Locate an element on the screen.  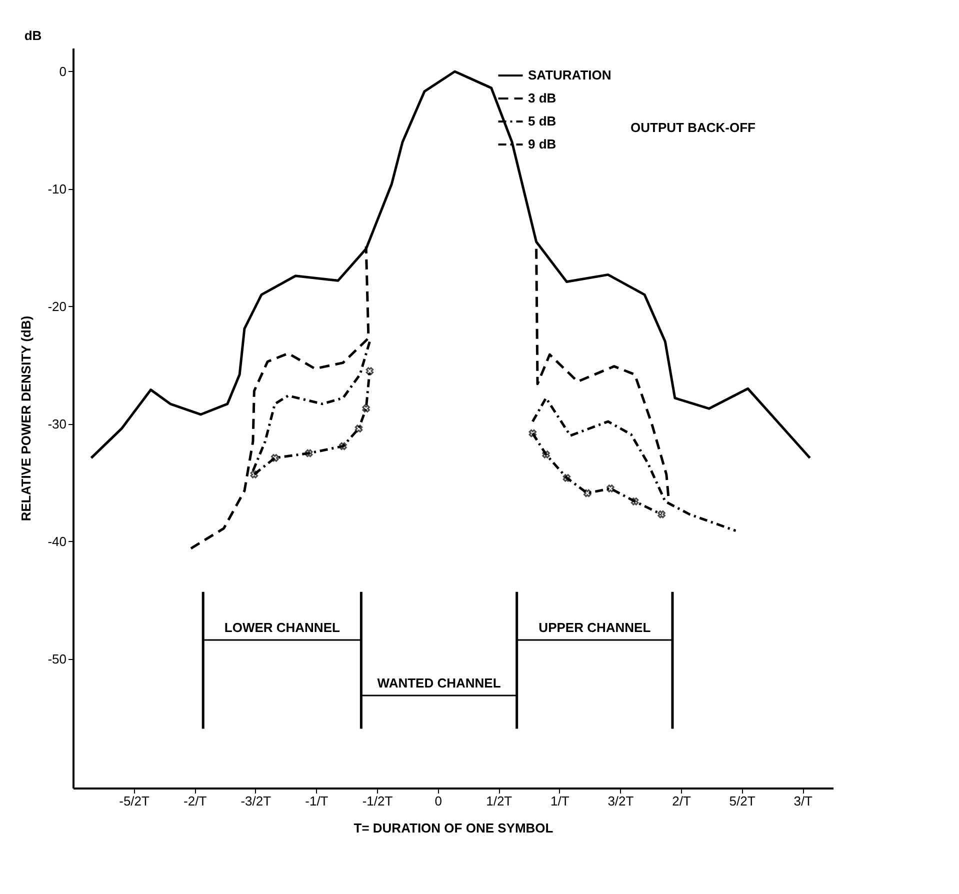
x-tick-label: -5/2T is located at coordinates (134, 801).